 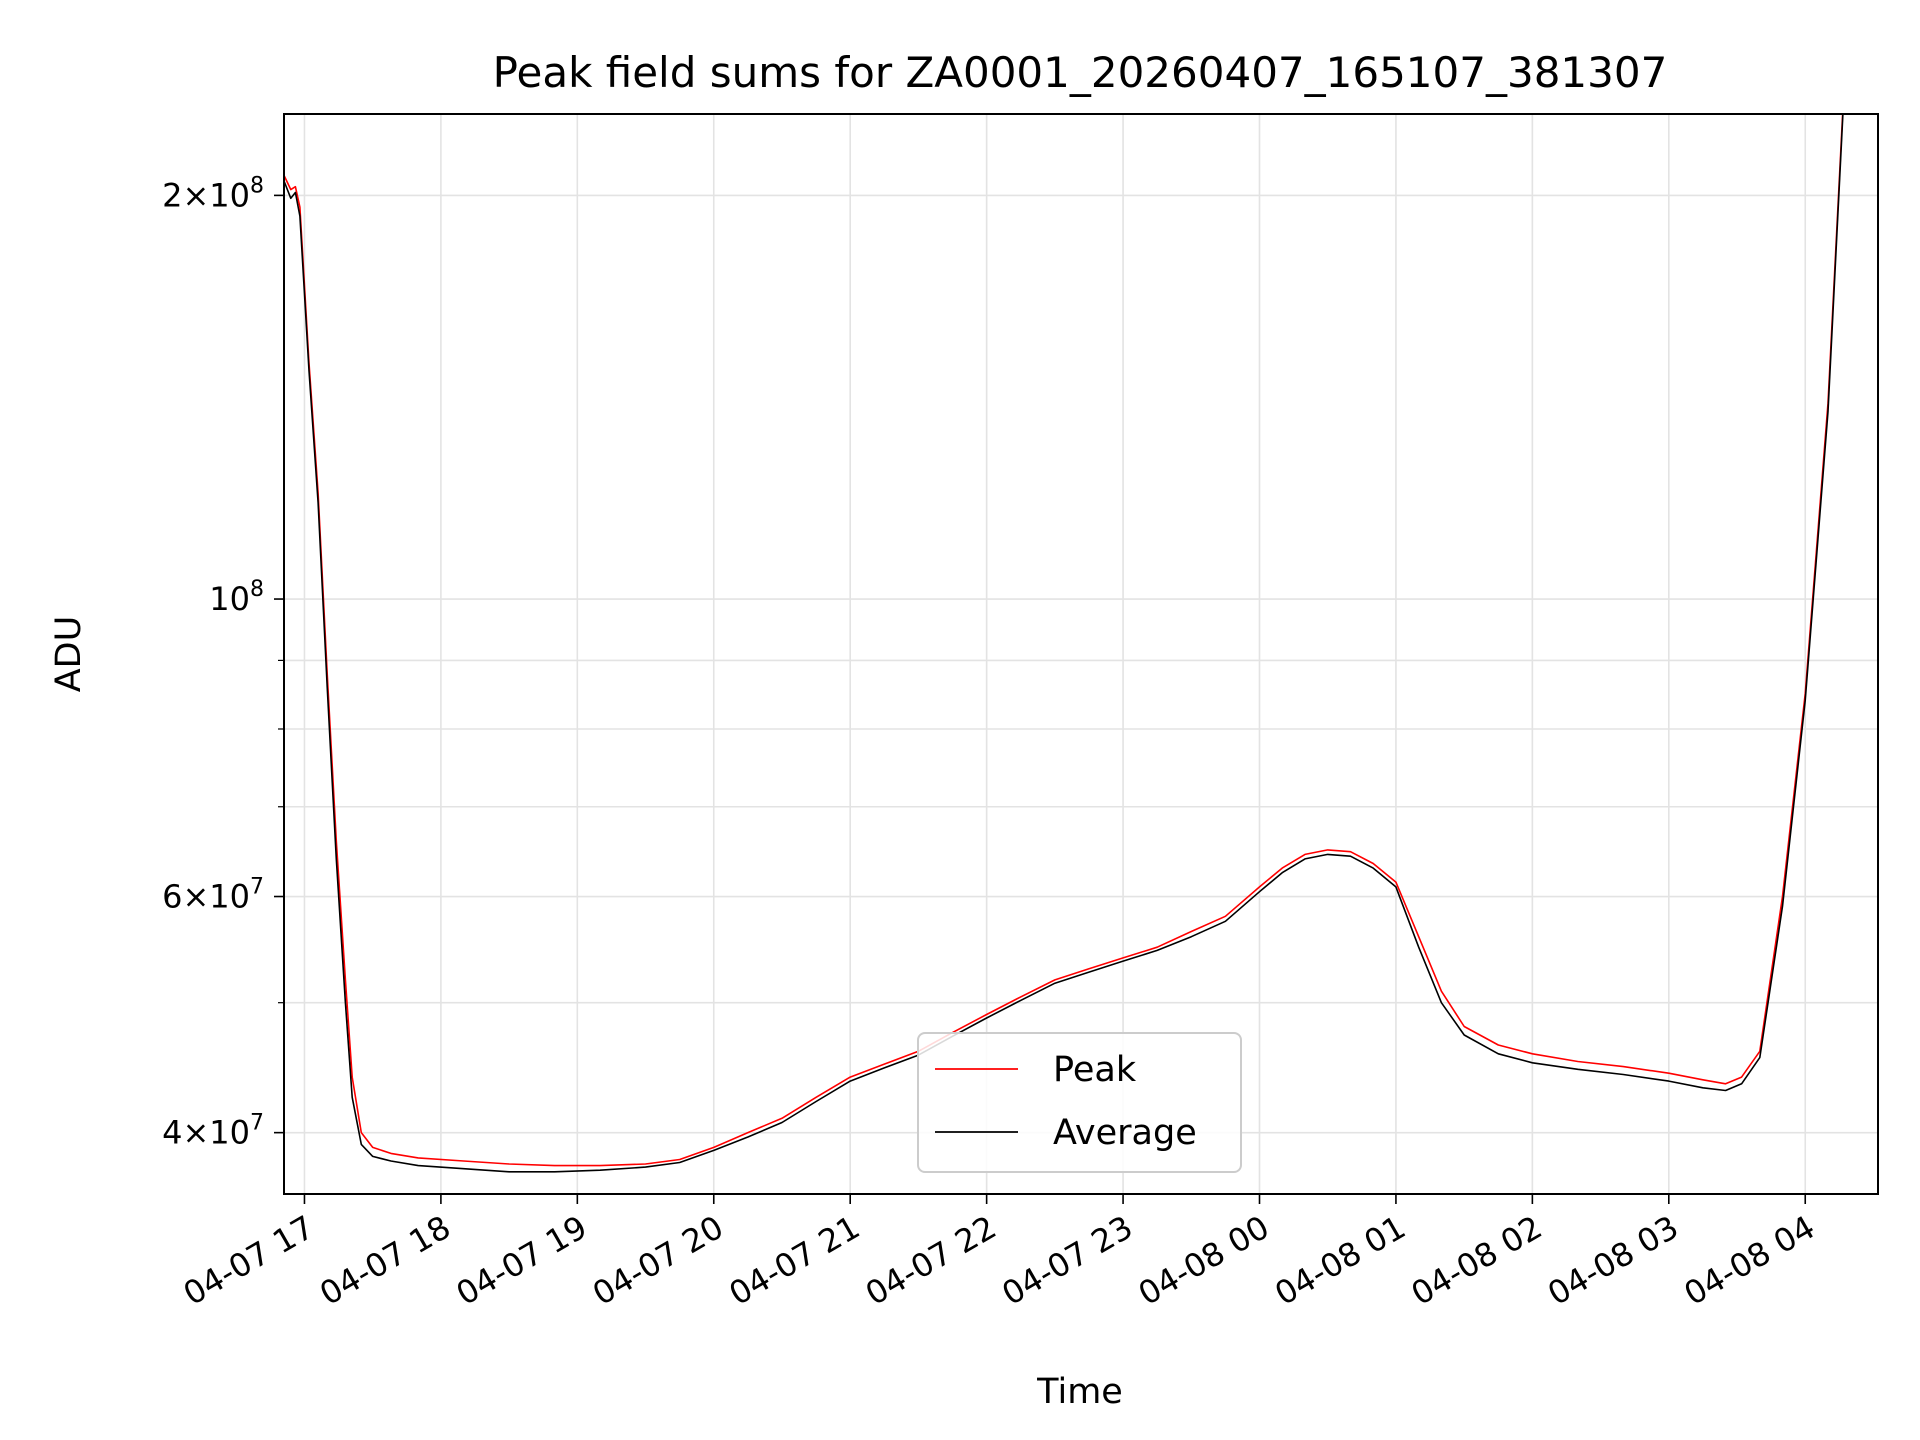 I want to click on y-tick-label: 2×108, so click(x=213, y=193).